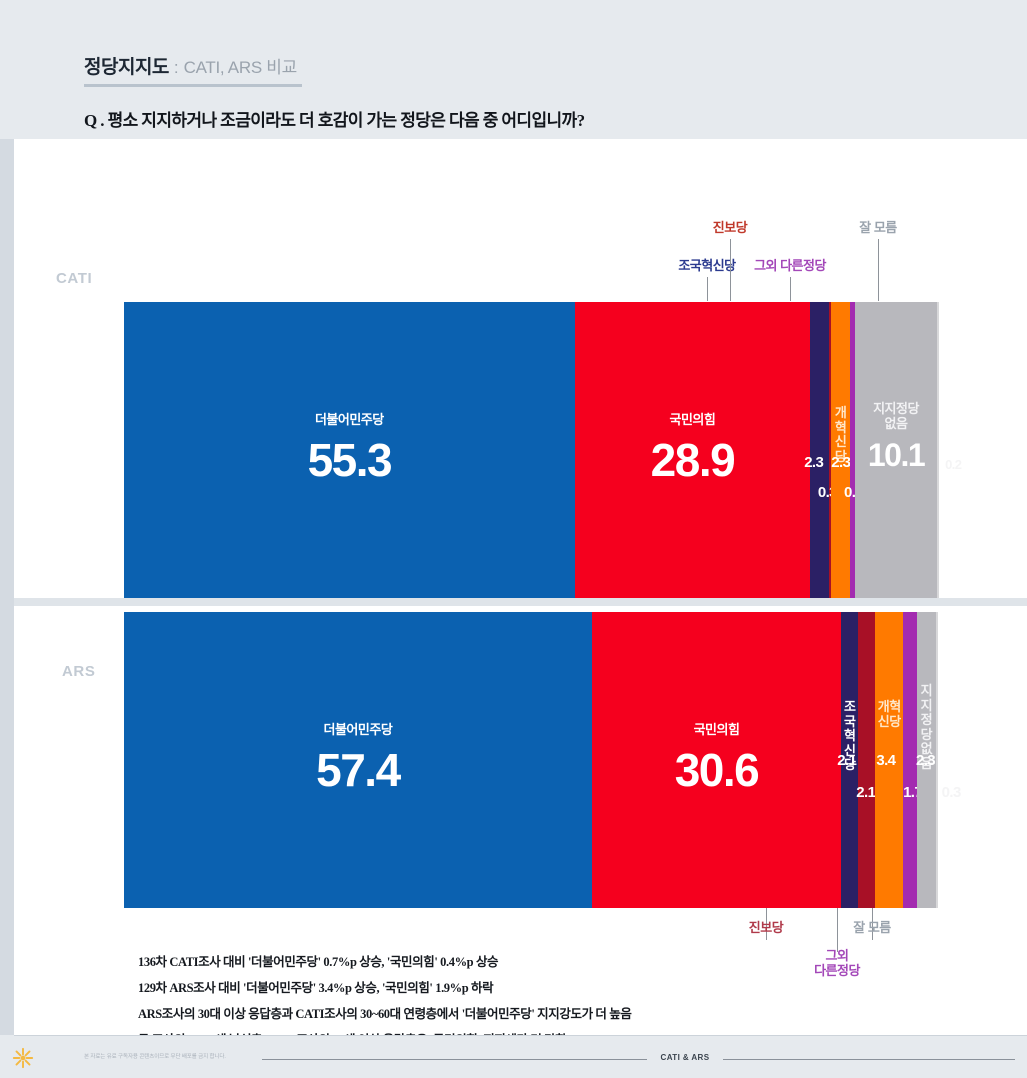  What do you see at coordinates (790, 289) in the screenshot?
I see `leader-cati-other-party` at bounding box center [790, 289].